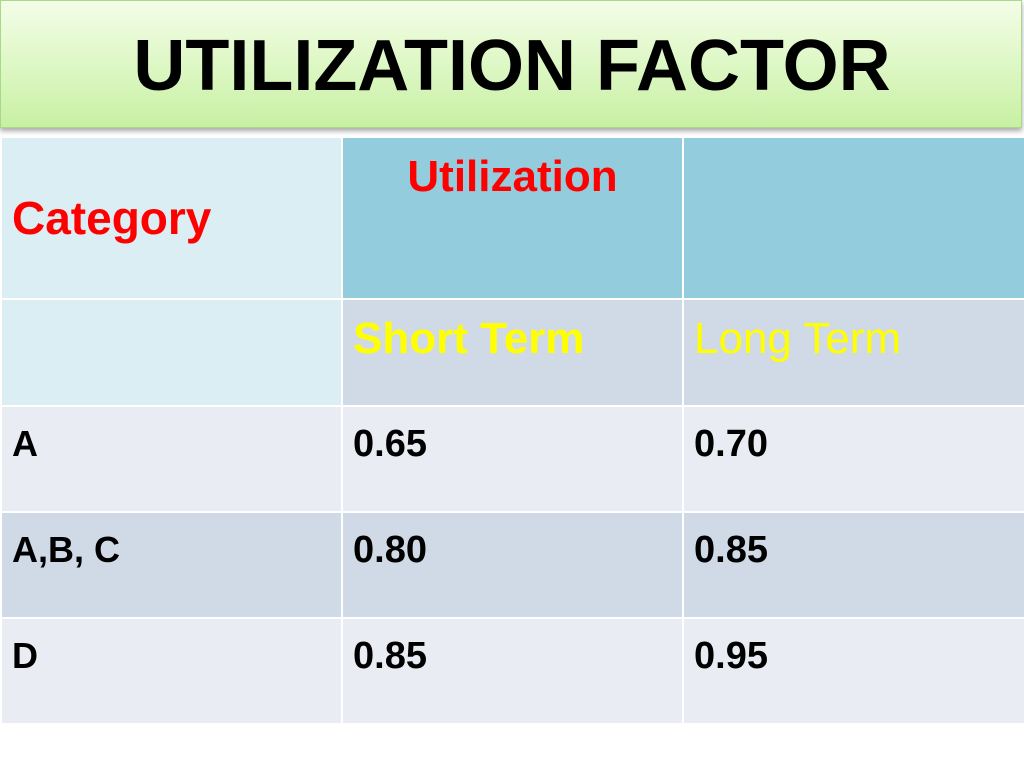 This screenshot has height=768, width=1024. I want to click on row-long-term-value: 0.85, so click(853, 565).